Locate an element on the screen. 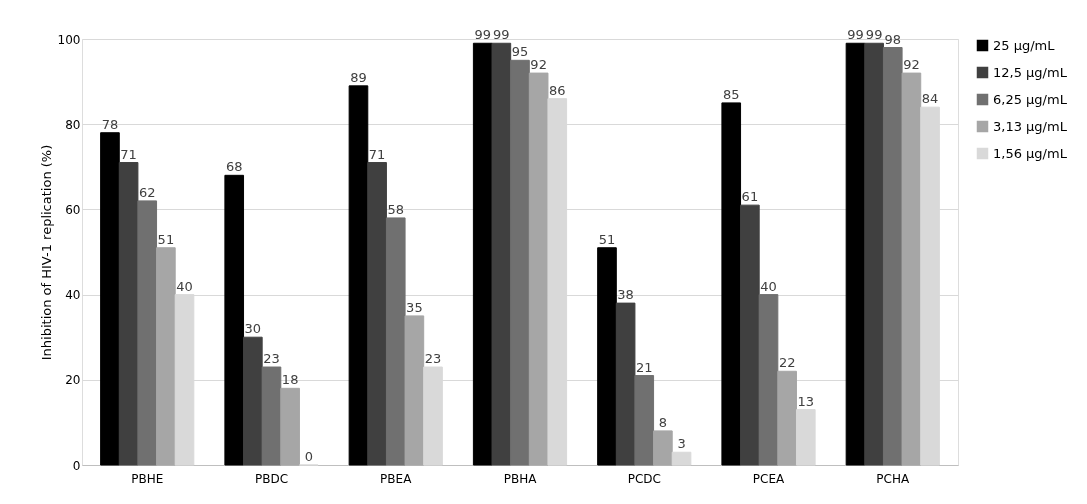 The width and height of the screenshot is (1087, 504). data-label: 61 is located at coordinates (750, 197).